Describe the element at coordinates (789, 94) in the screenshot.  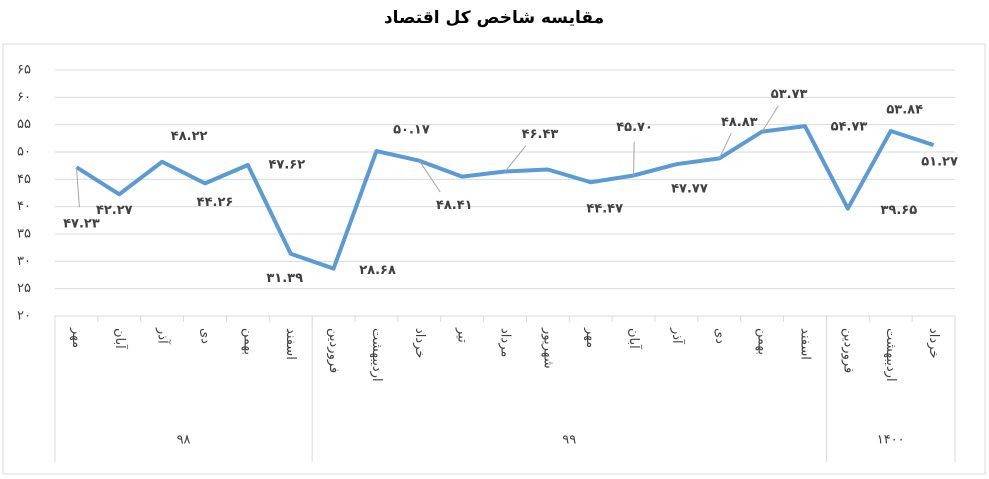
I see `data-label: ۵۳.۷۳` at that location.